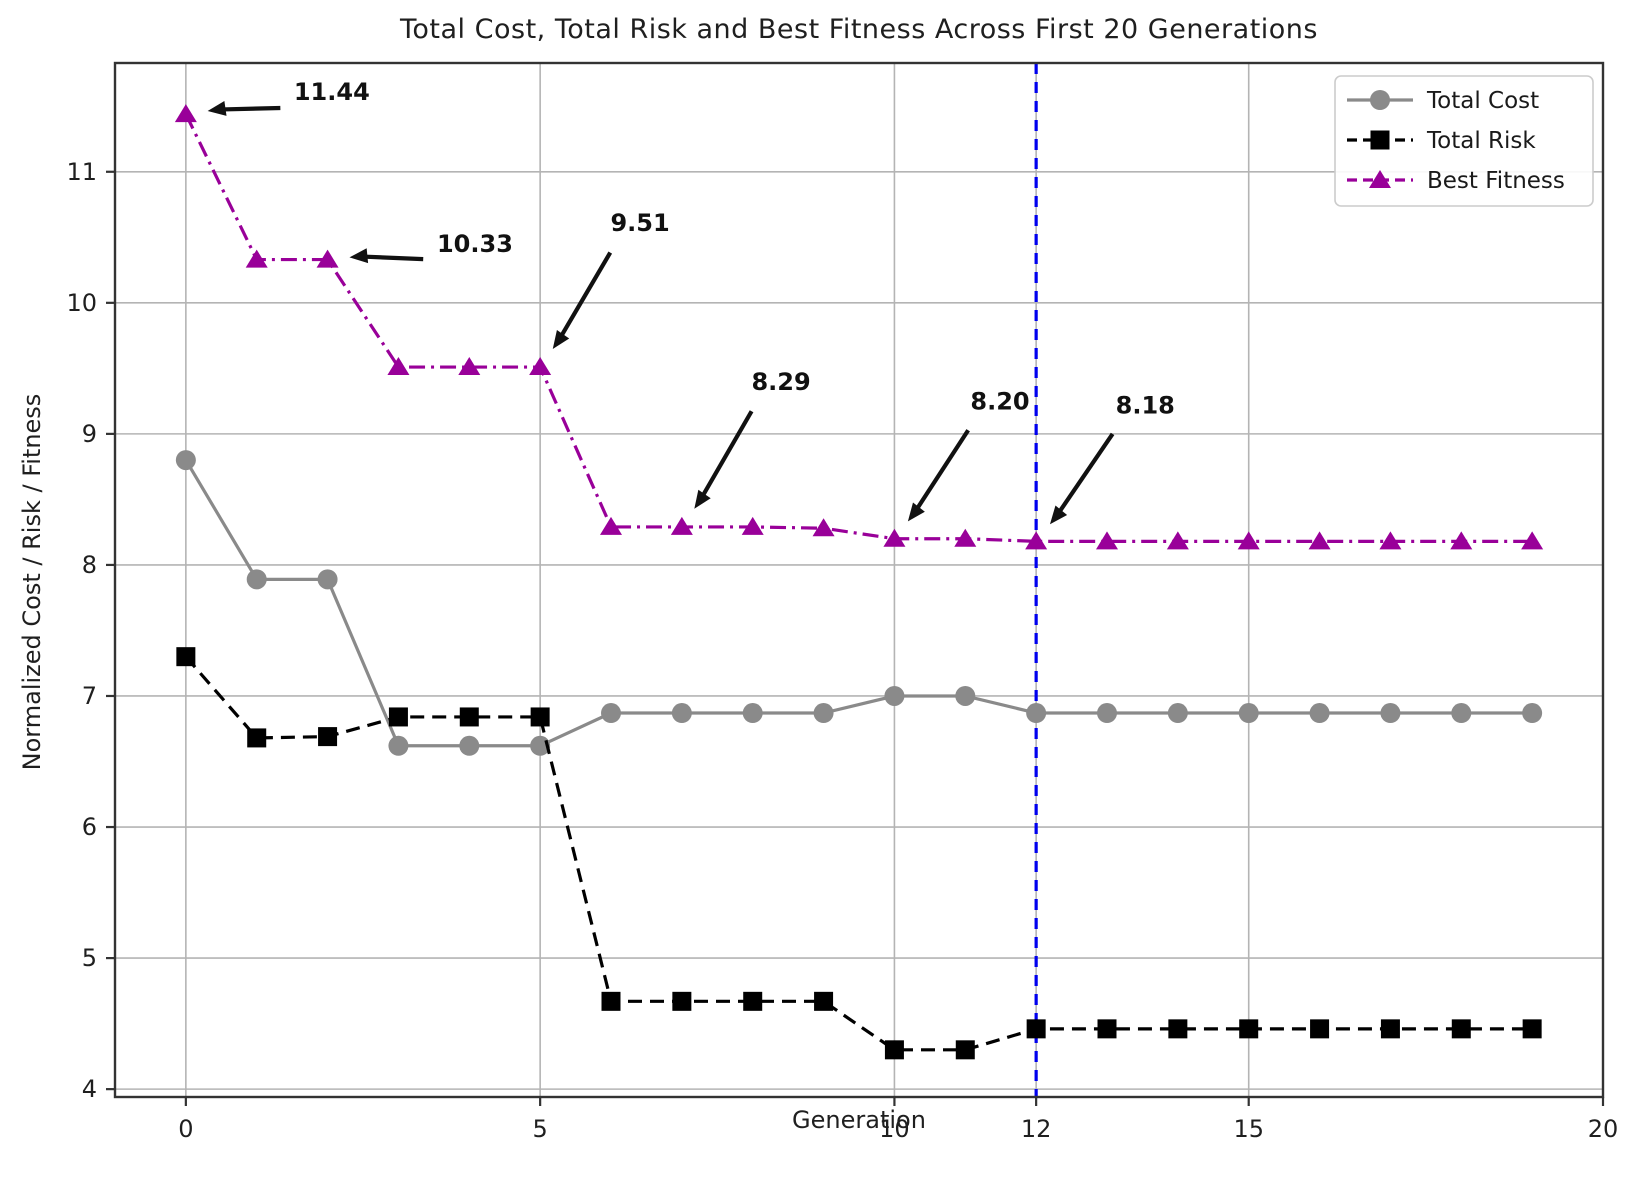 The height and width of the screenshot is (1195, 1631). I want to click on legend-entry-best-fitness: Best Fitness, so click(1456, 181).